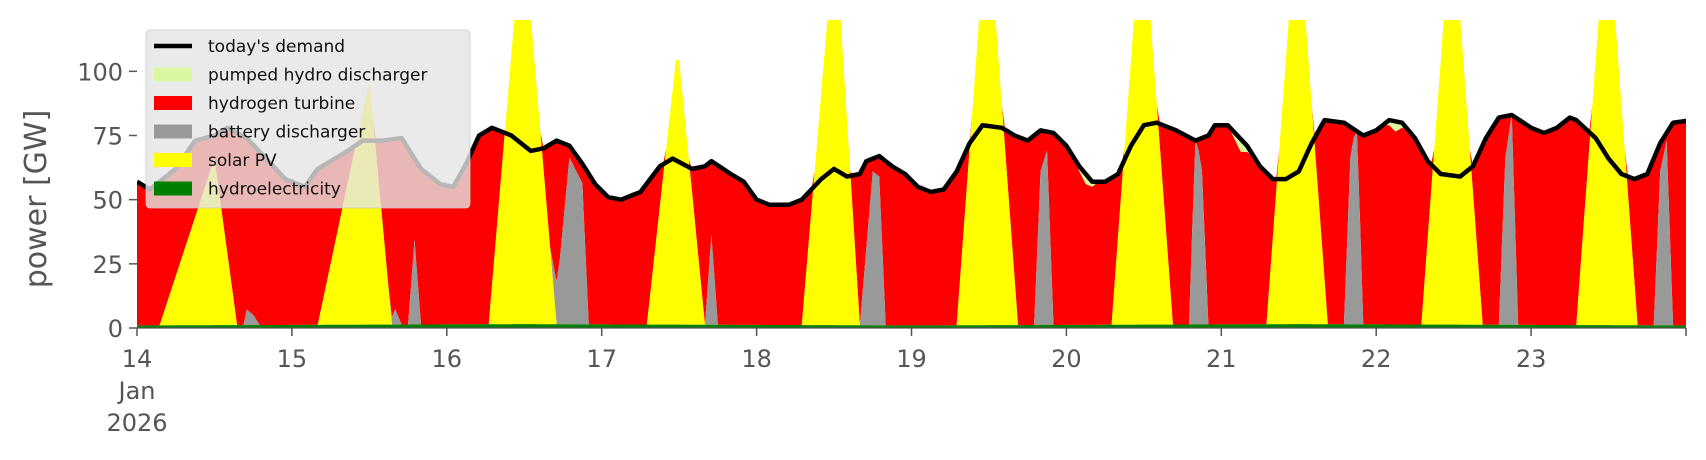  I want to click on hydroelectricity-area, so click(911, 326).